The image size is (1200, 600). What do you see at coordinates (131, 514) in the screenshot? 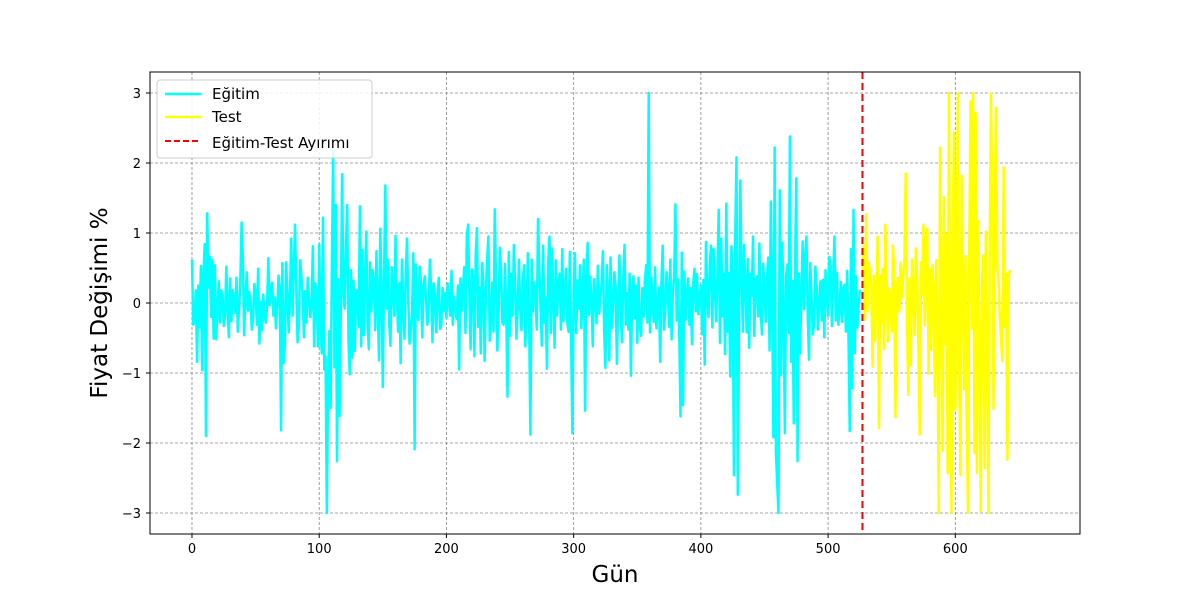
I see `y-tick-label: −3` at bounding box center [131, 514].